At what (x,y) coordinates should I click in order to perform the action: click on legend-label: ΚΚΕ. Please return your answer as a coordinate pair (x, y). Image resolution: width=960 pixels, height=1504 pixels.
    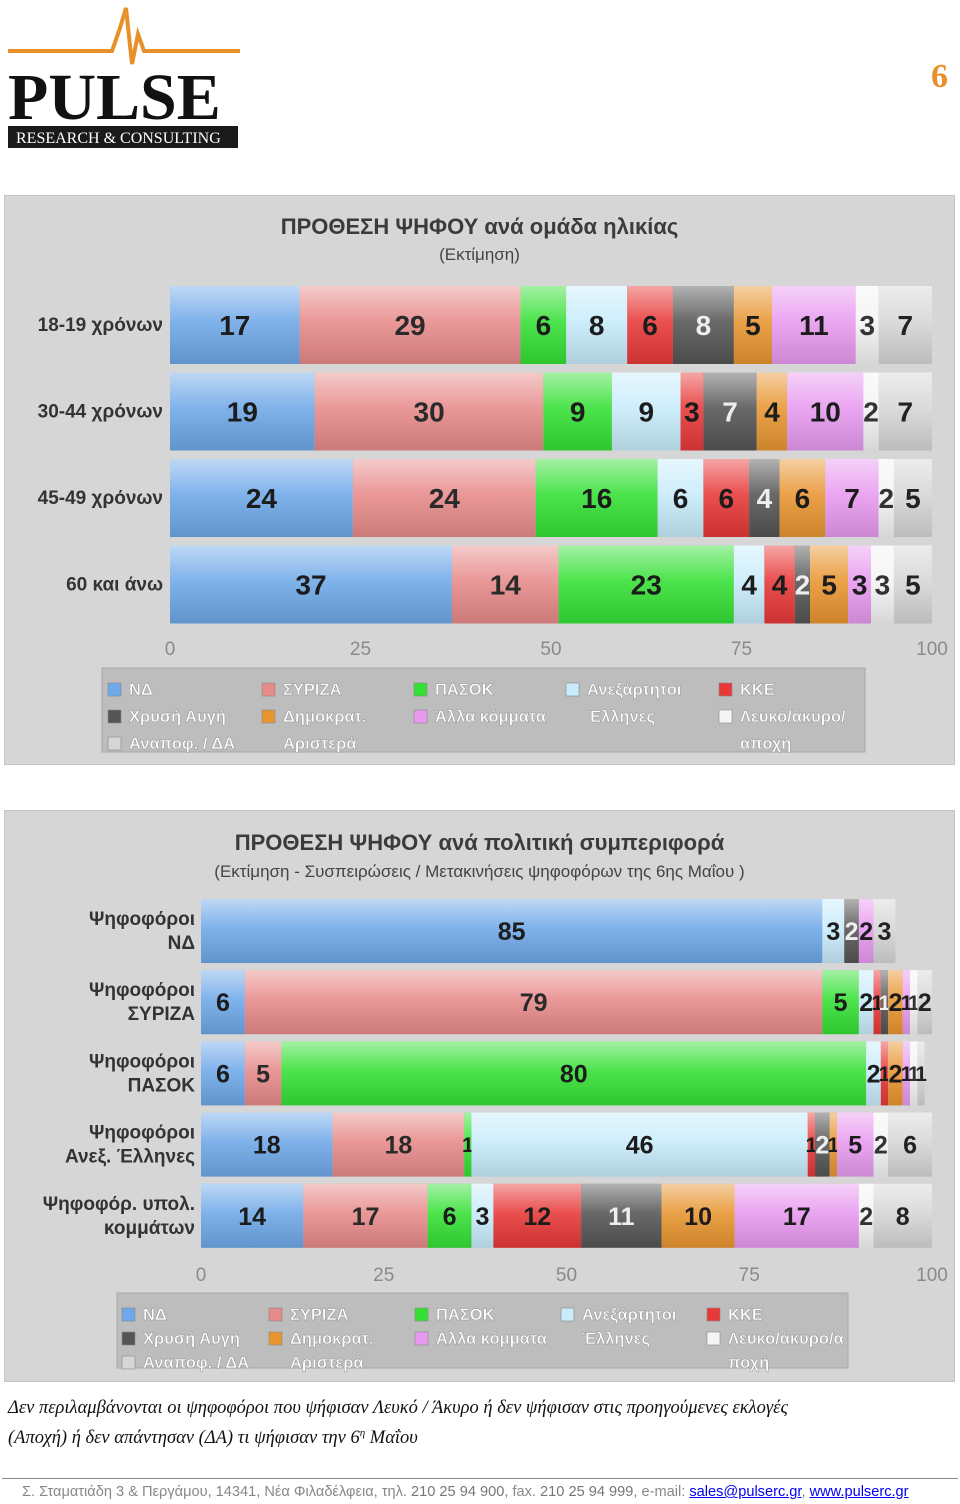
    Looking at the image, I should click on (757, 690).